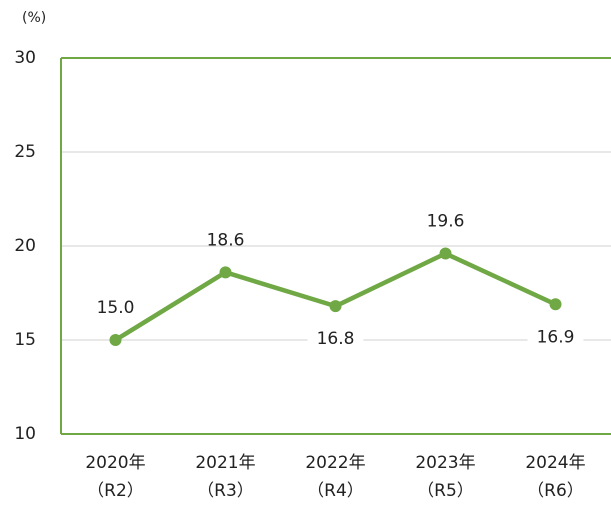 This screenshot has width=611, height=508. I want to click on x-tick-label: 2024年, so click(555, 463).